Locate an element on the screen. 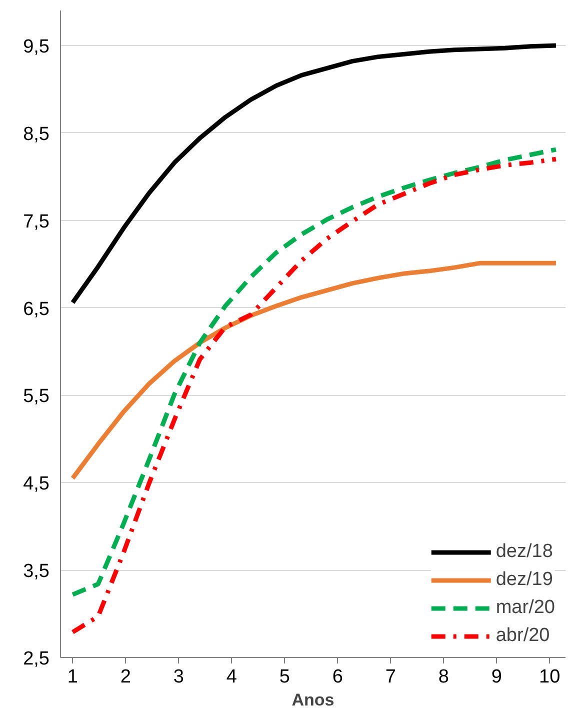  y-tick-label: 9,5 is located at coordinates (36, 47).